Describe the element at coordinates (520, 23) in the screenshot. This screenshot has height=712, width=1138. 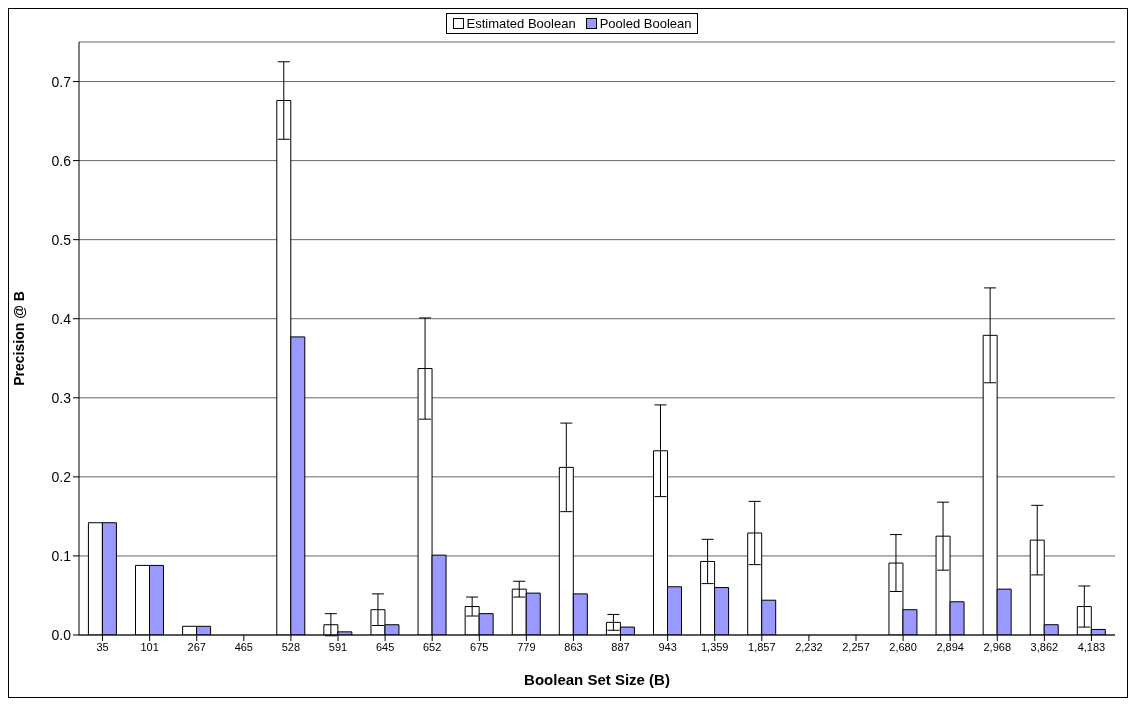
I see `legend-label: Estimated Boolean` at that location.